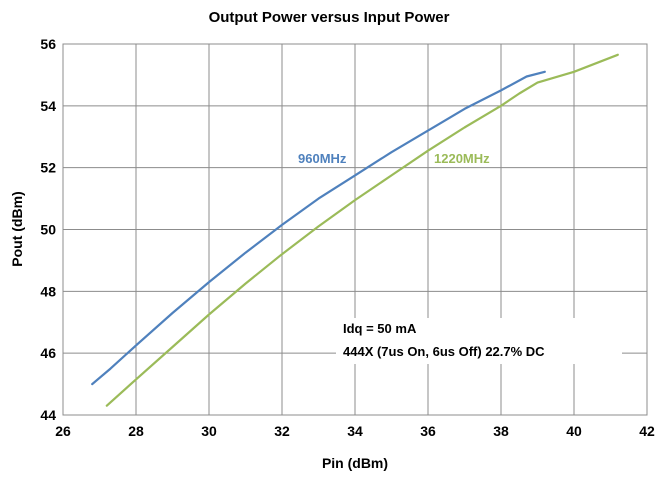 The image size is (658, 481). Describe the element at coordinates (48, 230) in the screenshot. I see `y-tick-label: 50` at that location.